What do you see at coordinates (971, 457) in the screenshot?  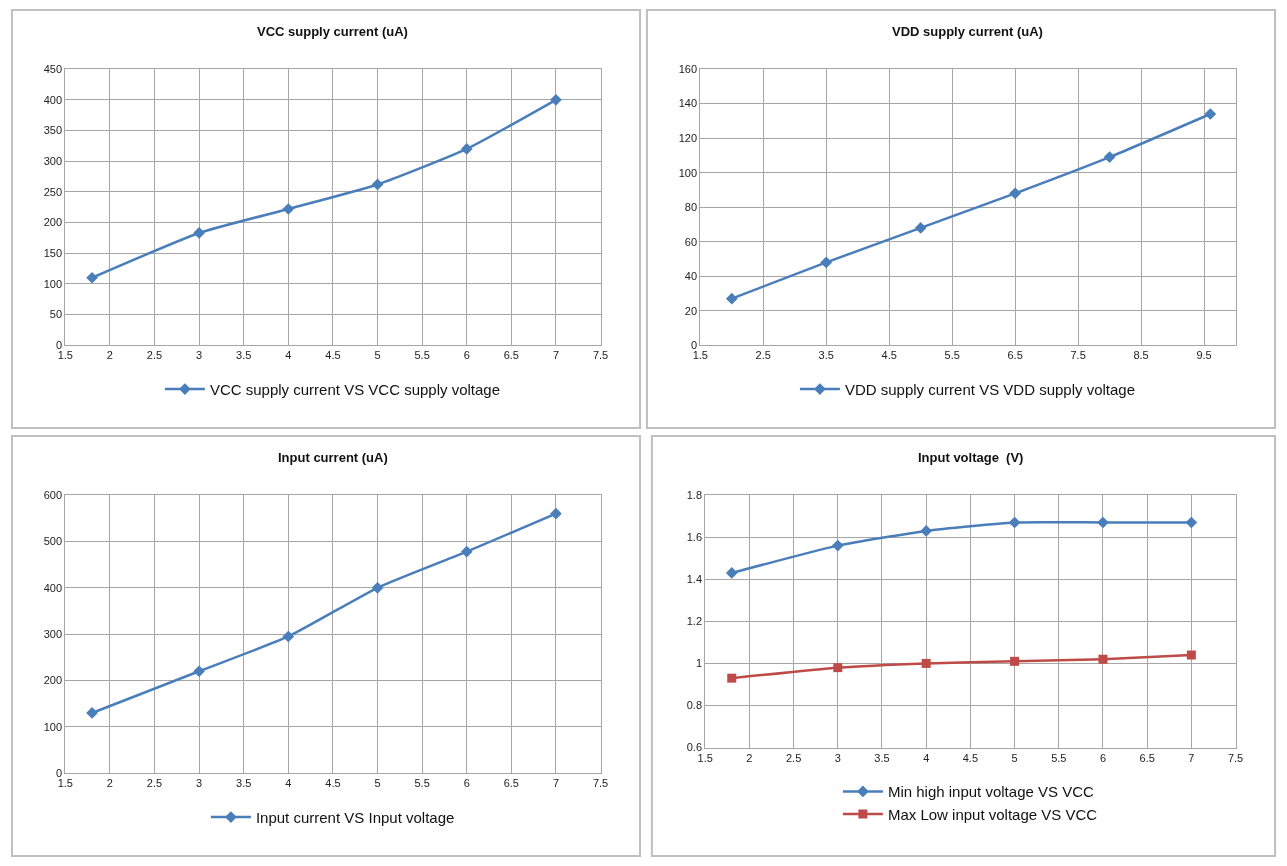 I see `chart-title: Input voltage (V)` at bounding box center [971, 457].